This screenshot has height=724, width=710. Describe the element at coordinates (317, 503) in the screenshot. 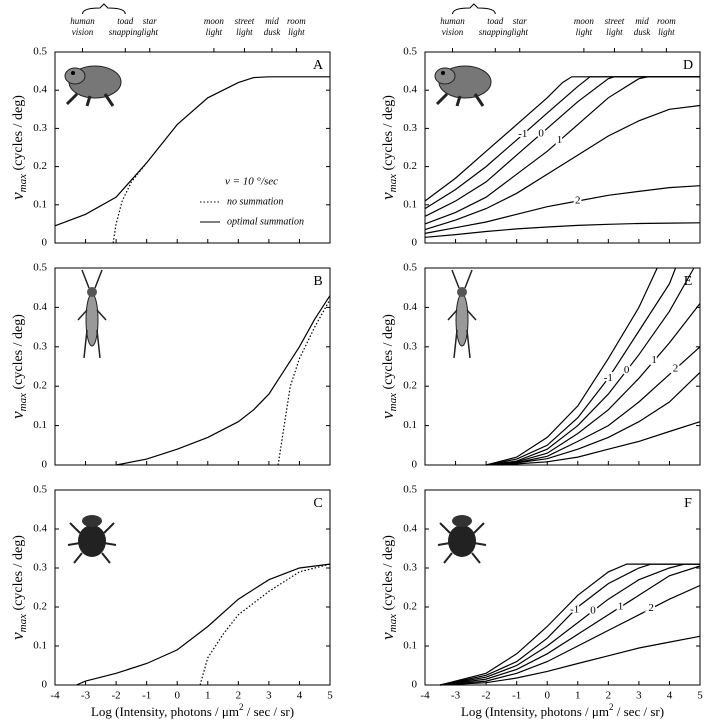

I see `panel-letter: C` at that location.